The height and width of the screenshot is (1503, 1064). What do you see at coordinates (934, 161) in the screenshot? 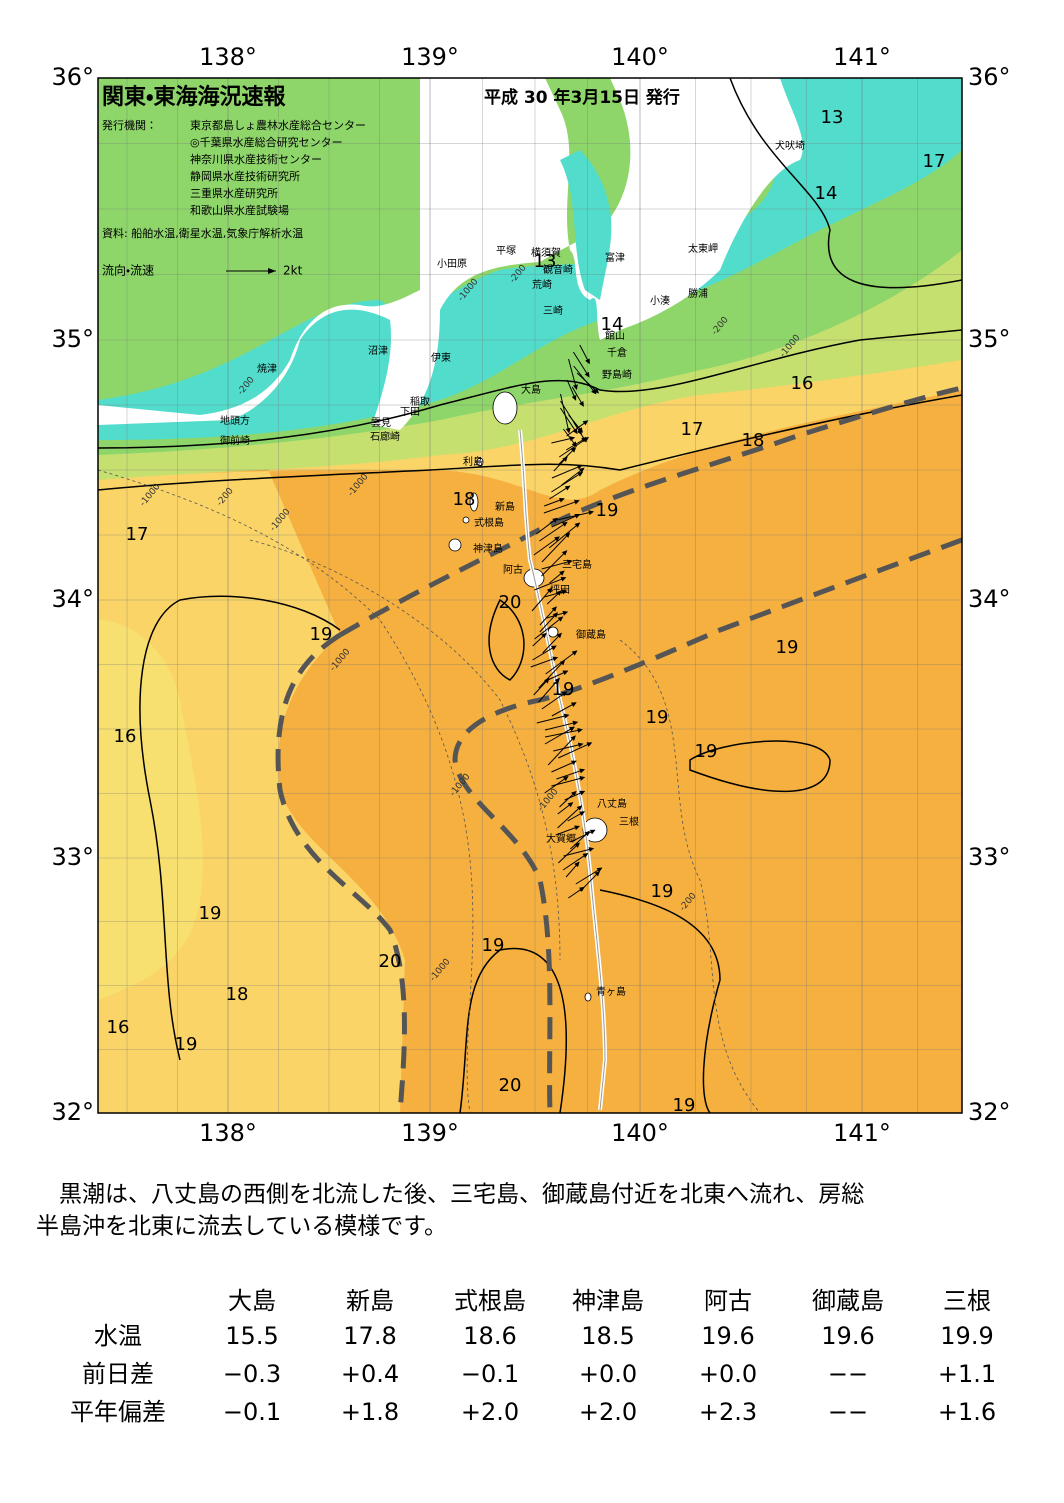
I see `isotherm-label: 17` at bounding box center [934, 161].